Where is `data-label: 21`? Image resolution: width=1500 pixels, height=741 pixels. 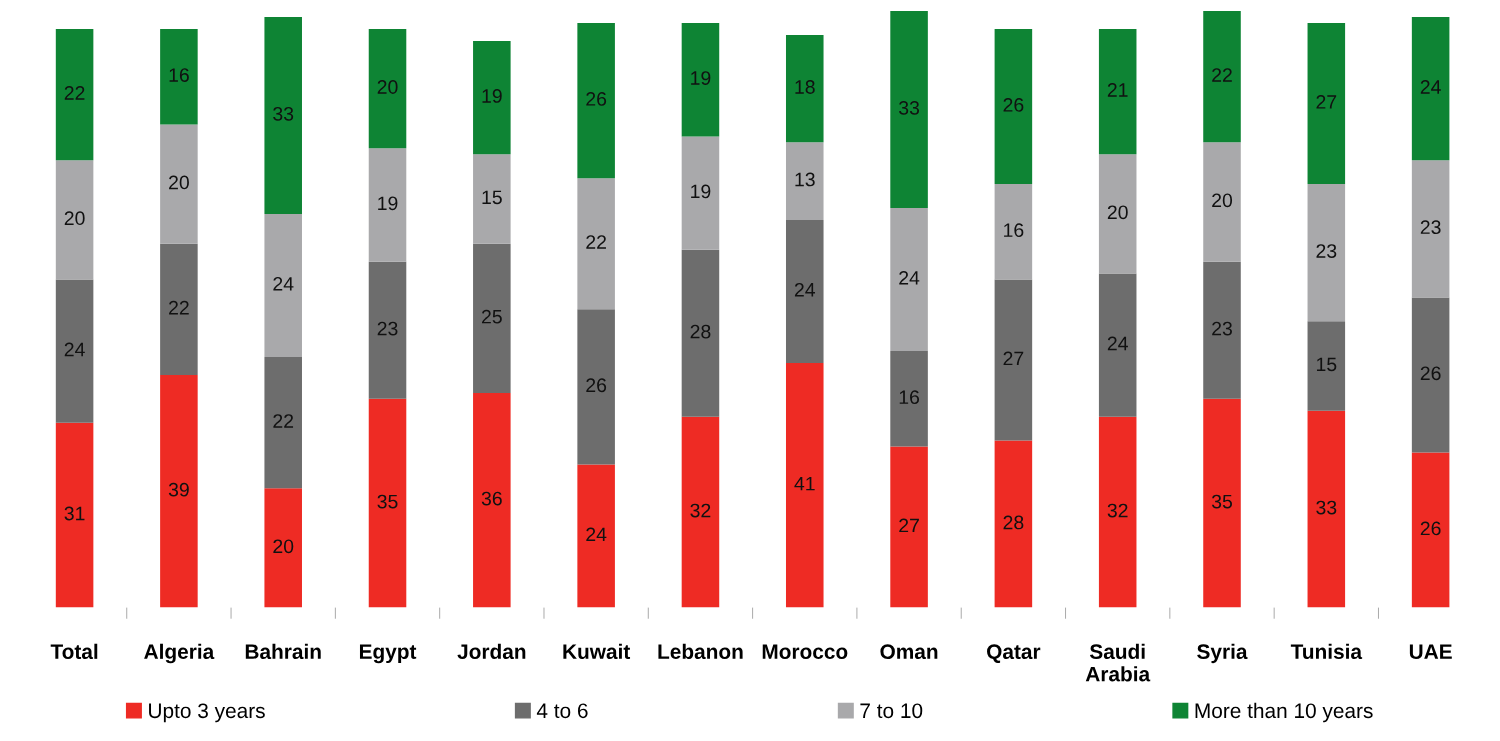 data-label: 21 is located at coordinates (1117, 90).